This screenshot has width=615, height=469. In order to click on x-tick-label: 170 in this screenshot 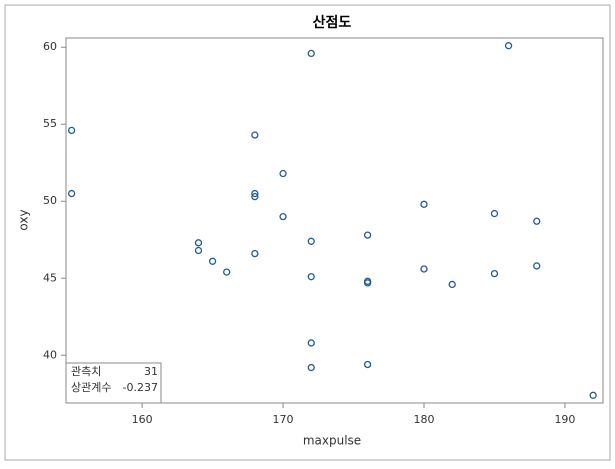, I will do `click(283, 419)`.